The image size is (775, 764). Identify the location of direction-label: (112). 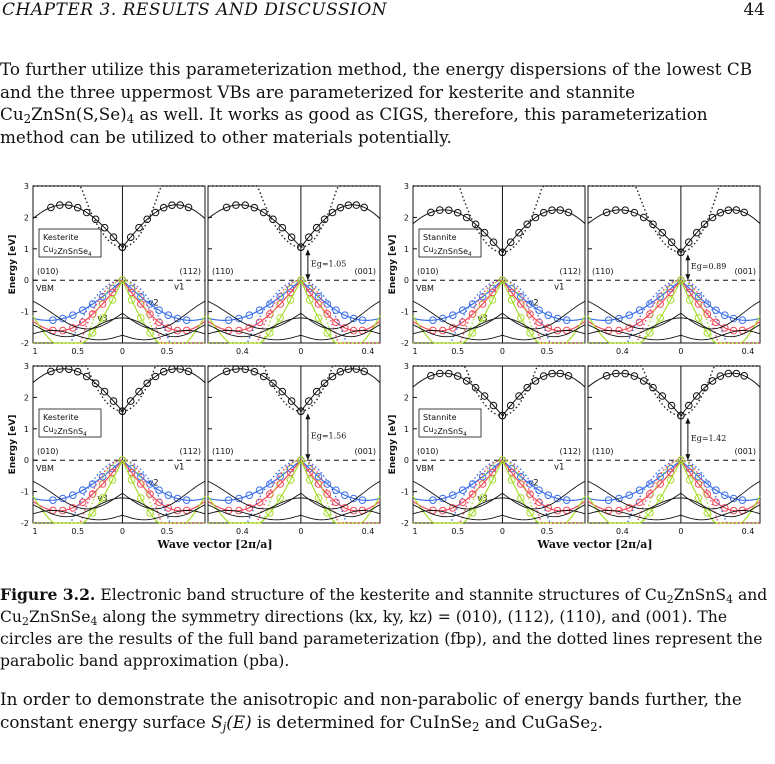
(190, 451).